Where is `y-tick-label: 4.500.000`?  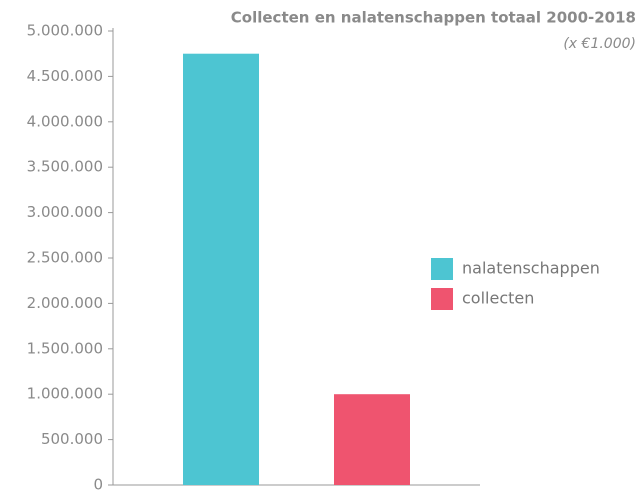
y-tick-label: 4.500.000 is located at coordinates (65, 76).